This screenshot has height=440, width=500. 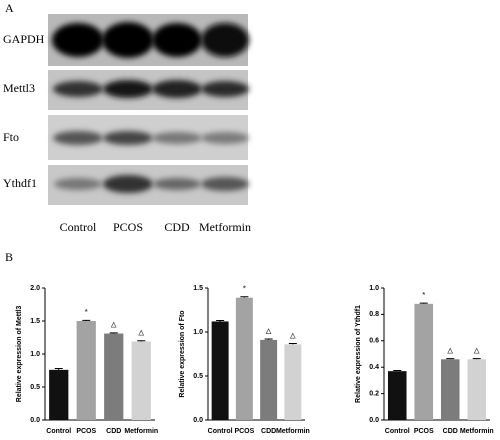 I want to click on row-label: Mettl3, so click(x=19, y=88).